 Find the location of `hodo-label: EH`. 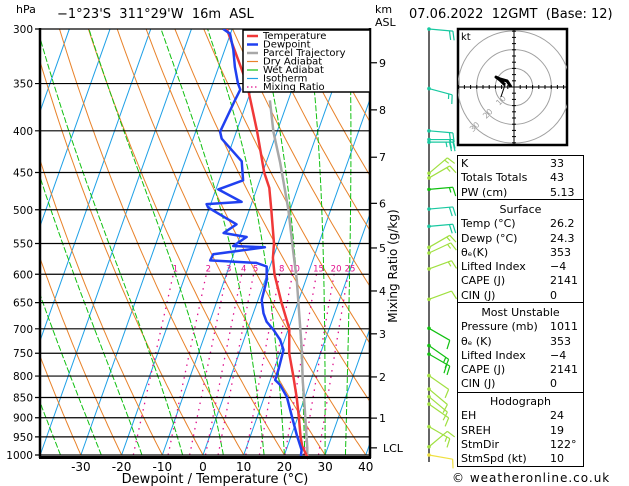

hodo-label: EH is located at coordinates (469, 416).